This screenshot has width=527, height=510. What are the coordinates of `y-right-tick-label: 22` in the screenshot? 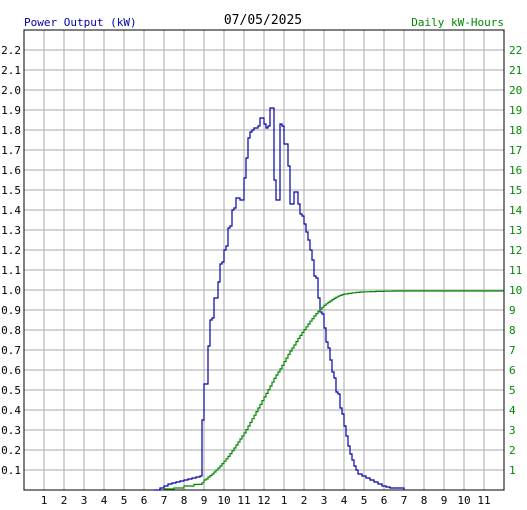 It's located at (515, 50).